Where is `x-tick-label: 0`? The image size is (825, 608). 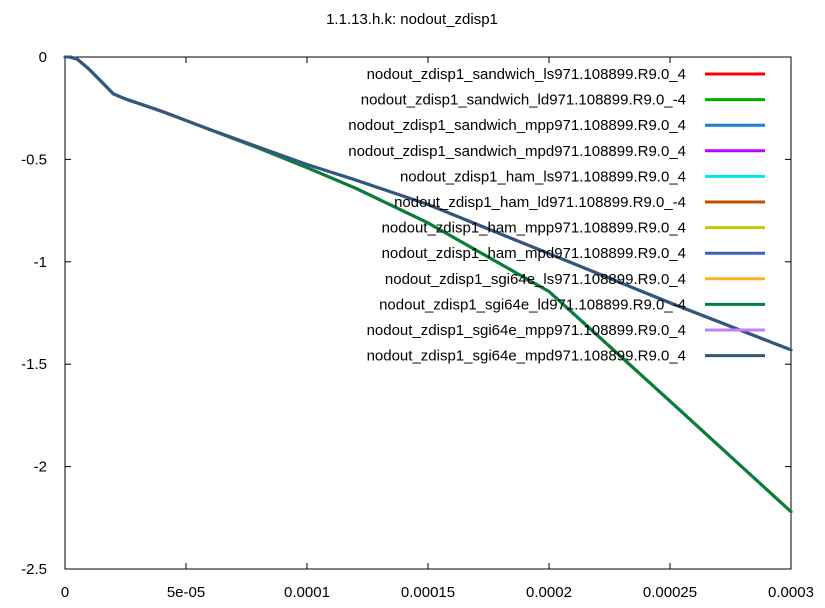 x-tick-label: 0 is located at coordinates (65, 592).